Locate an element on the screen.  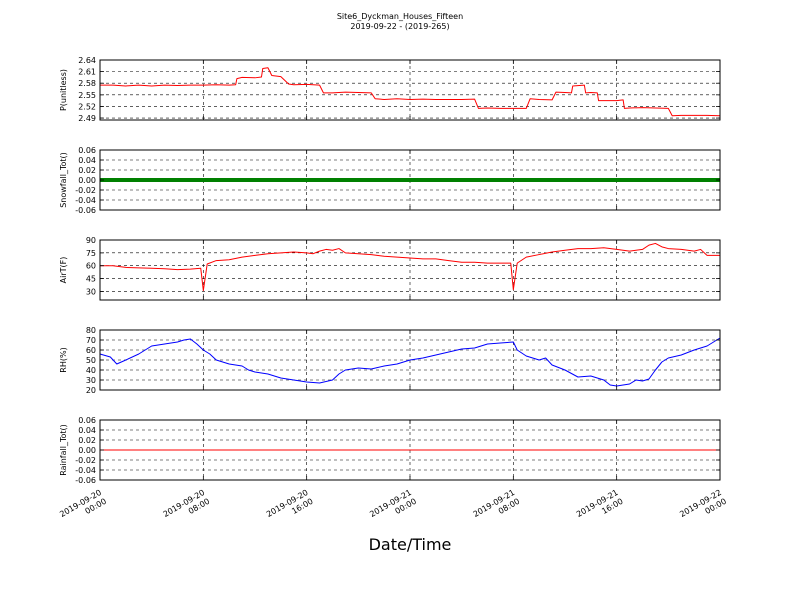
y-tick-label: 80 is located at coordinates (91, 330).